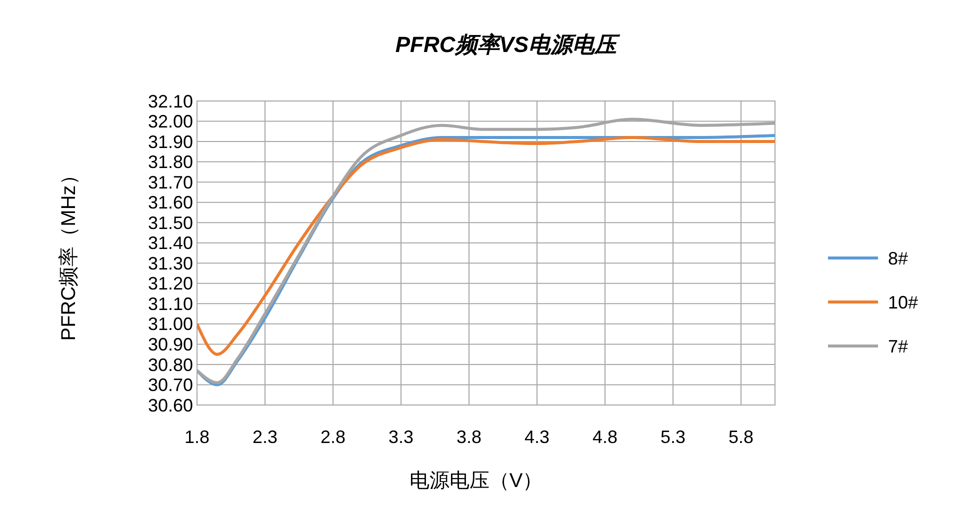 This screenshot has width=955, height=529. I want to click on y-tick-label: 31.20, so click(170, 284).